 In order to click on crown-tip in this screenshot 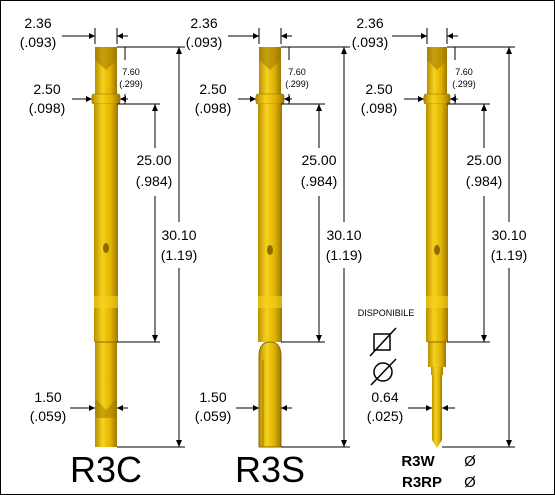, I will do `click(106, 408)`.